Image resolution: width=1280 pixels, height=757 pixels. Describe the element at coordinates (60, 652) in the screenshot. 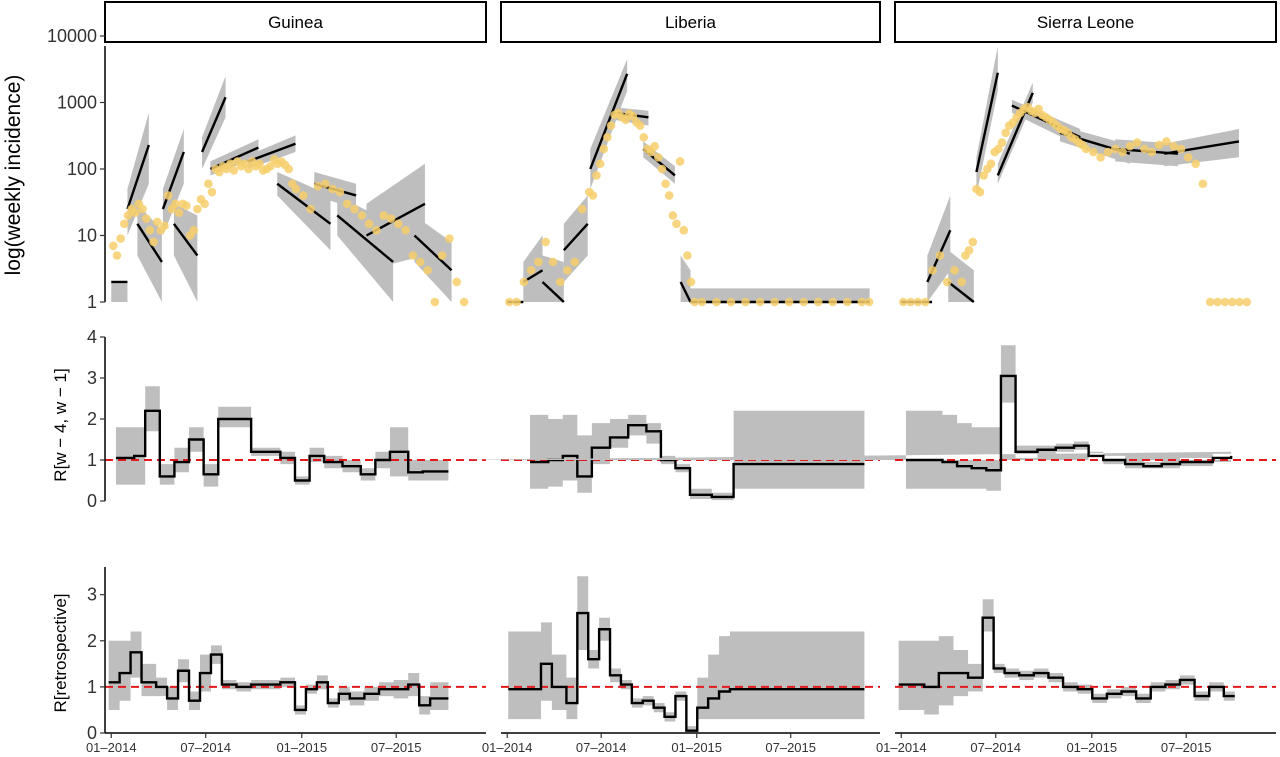

I see `ylabel-r-retrospective: R[retrospective]` at that location.